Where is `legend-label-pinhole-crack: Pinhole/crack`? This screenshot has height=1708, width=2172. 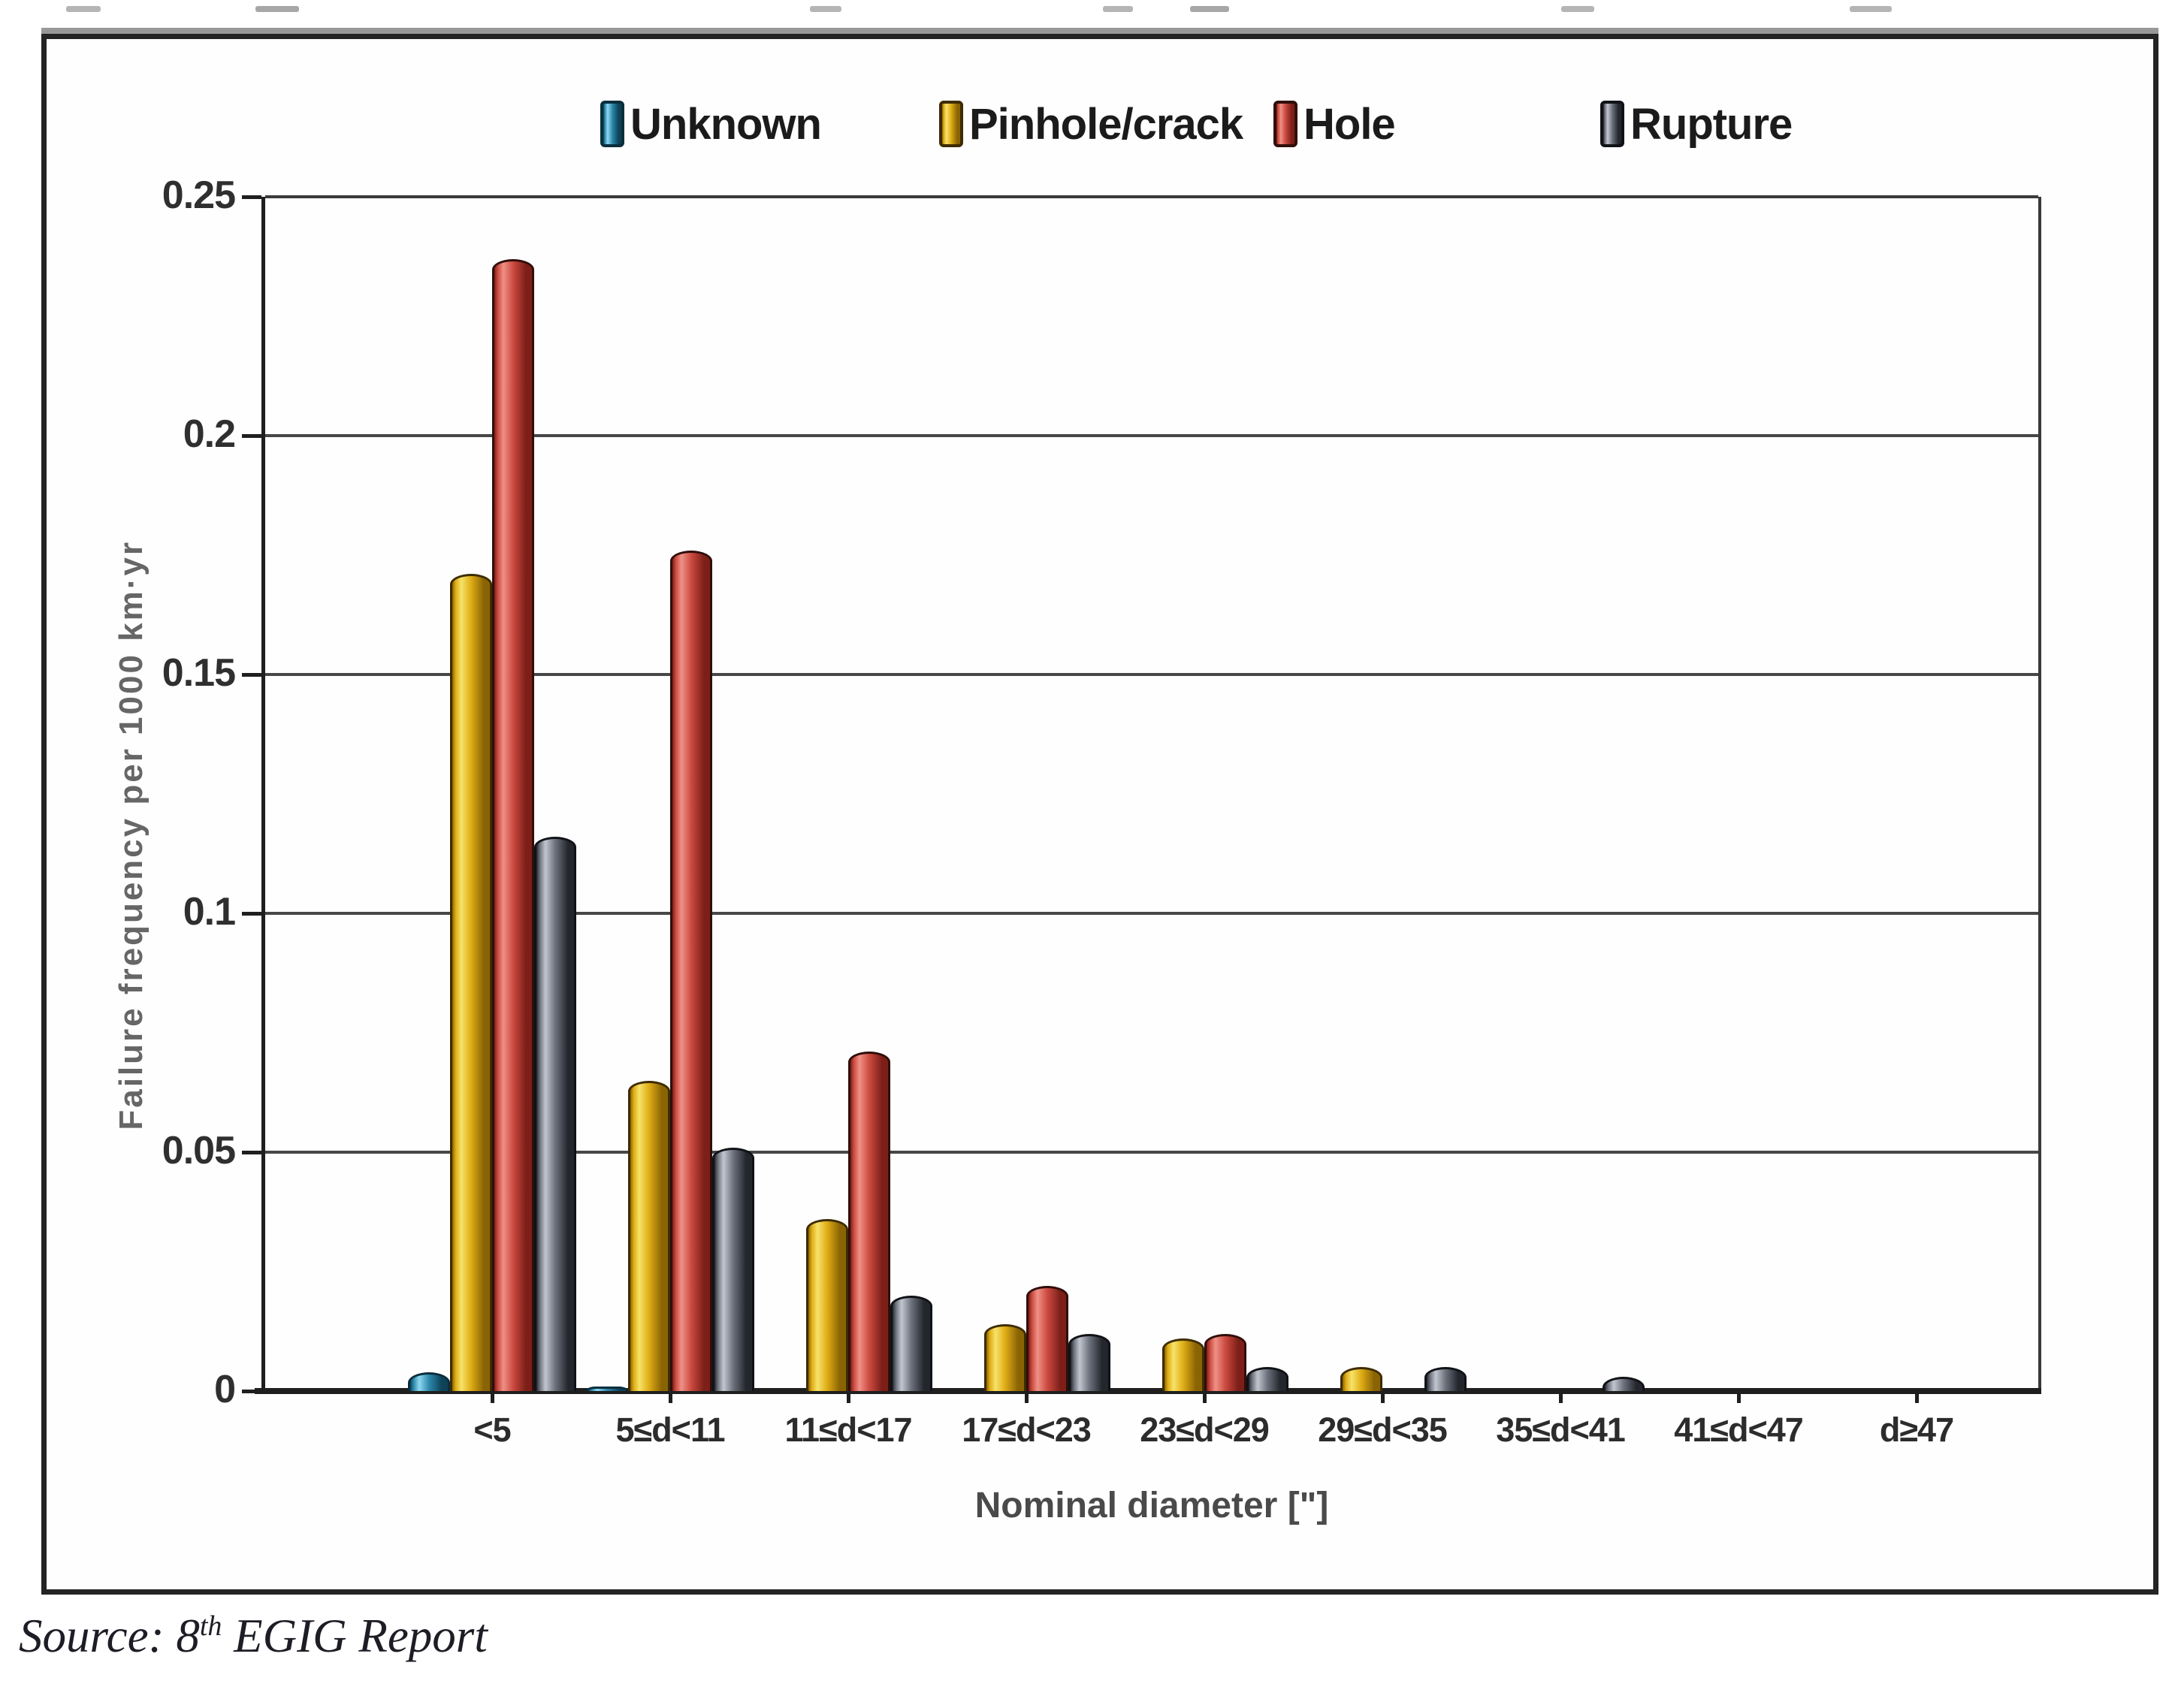
legend-label-pinhole-crack: Pinhole/crack is located at coordinates (1106, 124).